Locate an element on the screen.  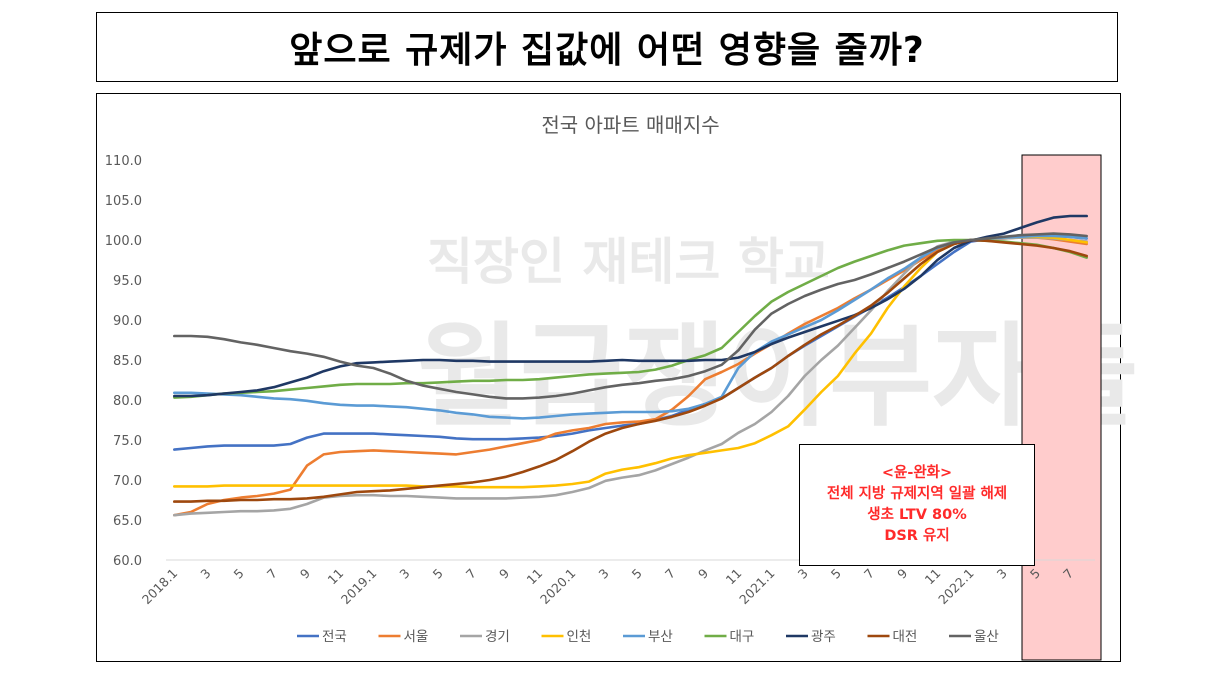
y-tick-label: 95.0 is located at coordinates (127, 281).